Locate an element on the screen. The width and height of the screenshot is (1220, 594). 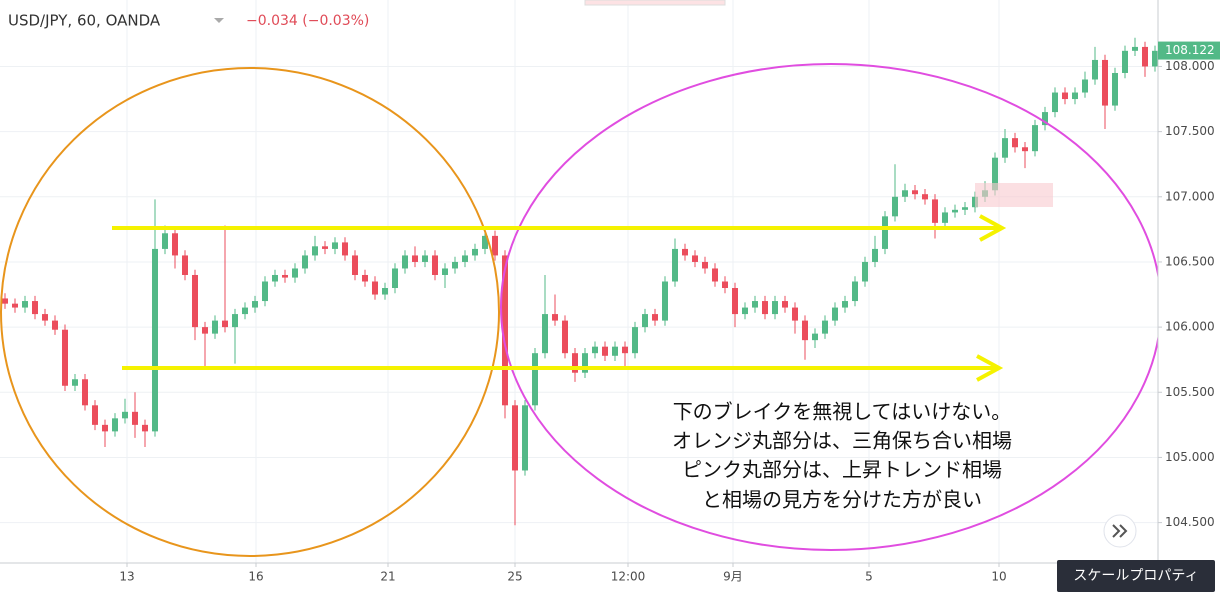
scale-properties-button is located at coordinates (1136, 576).